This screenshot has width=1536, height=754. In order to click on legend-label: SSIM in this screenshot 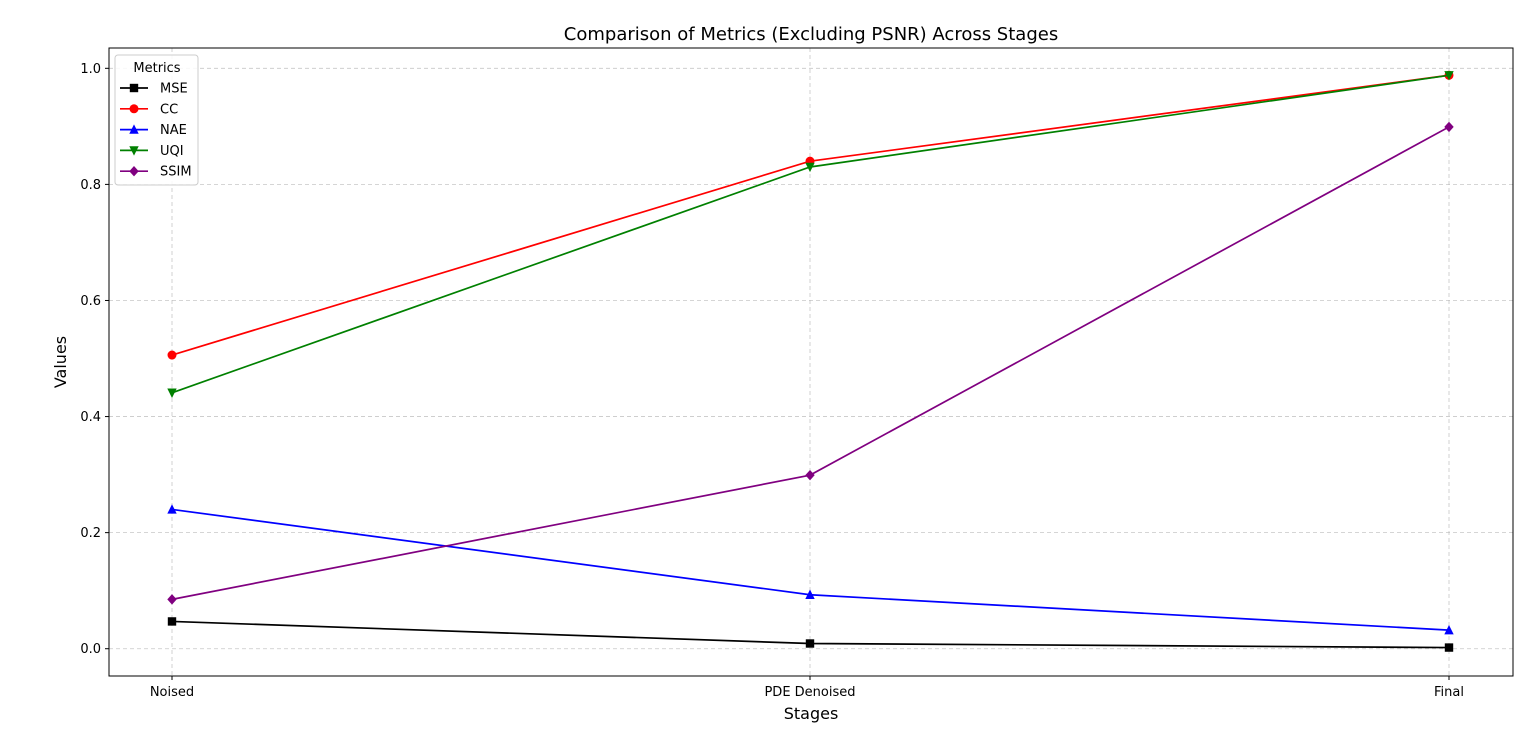, I will do `click(176, 172)`.